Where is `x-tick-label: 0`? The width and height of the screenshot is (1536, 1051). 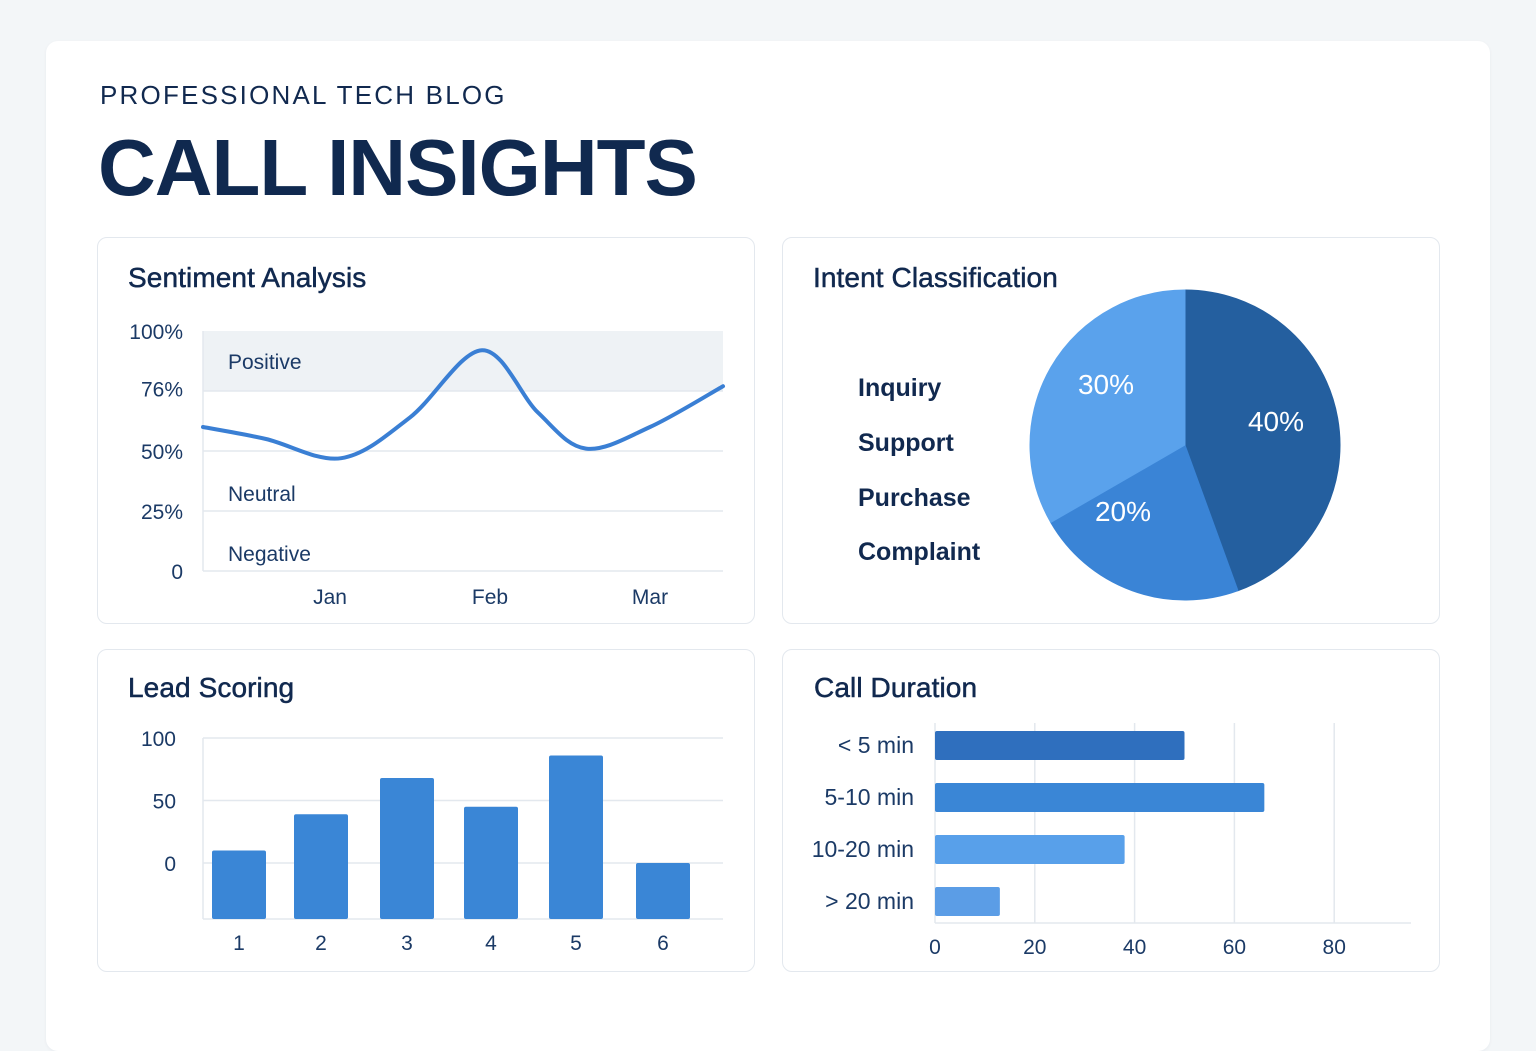 x-tick-label: 0 is located at coordinates (935, 947).